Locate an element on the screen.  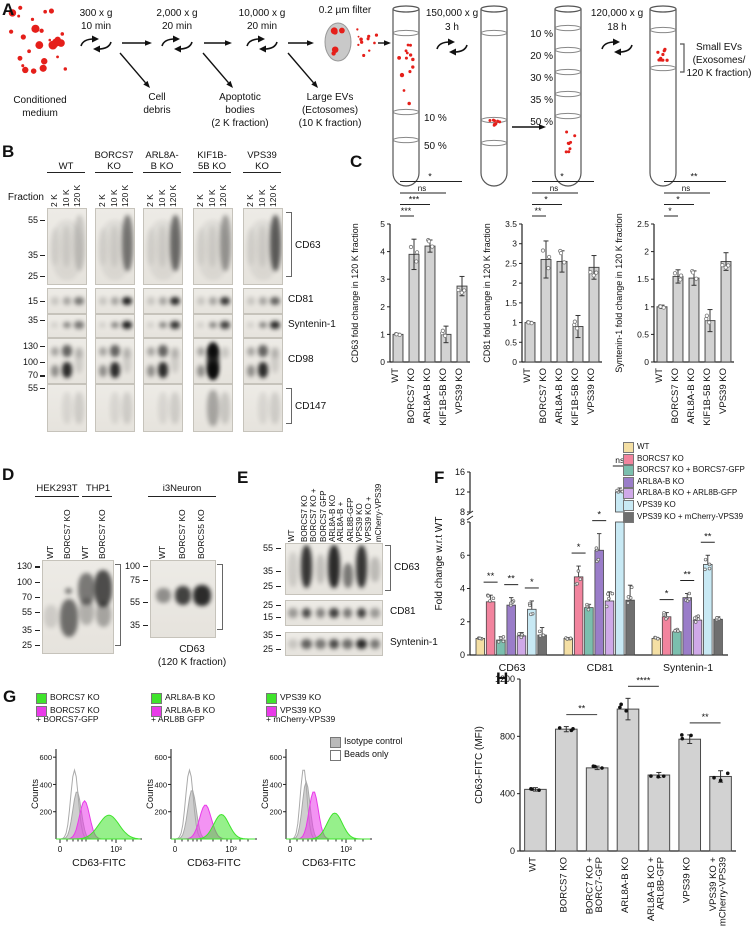
legend-label: ARL8A-B KO + ARL8B GFP is located at coordinates (183, 714).